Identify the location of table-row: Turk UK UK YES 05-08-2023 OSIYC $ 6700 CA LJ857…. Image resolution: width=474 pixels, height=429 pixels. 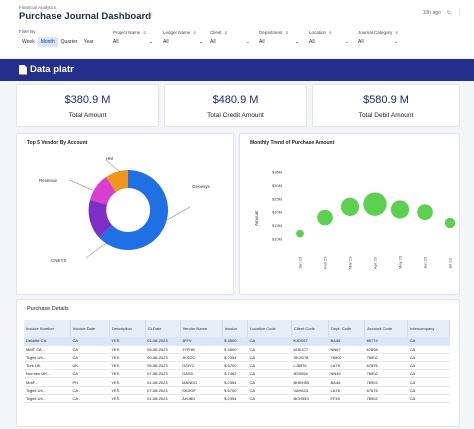
(237, 366).